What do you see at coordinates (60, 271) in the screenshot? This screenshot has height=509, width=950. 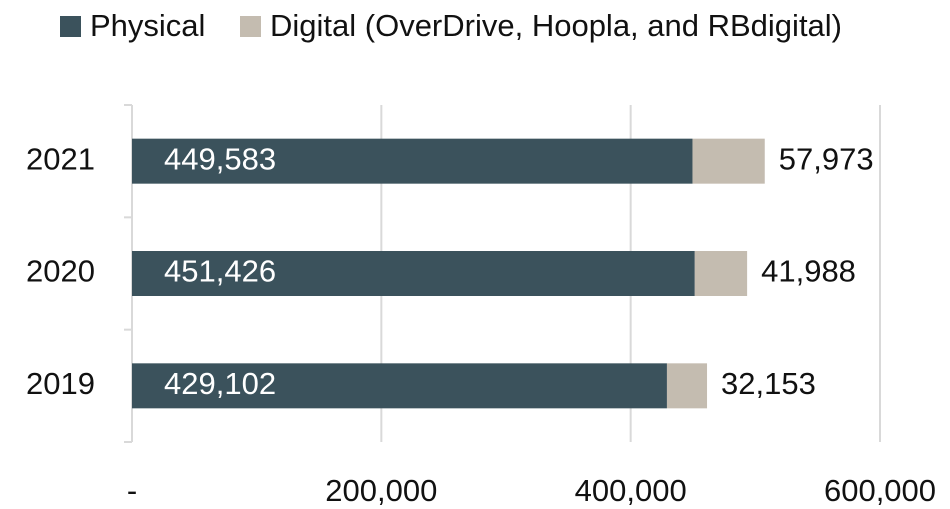 I see `y-tick-label: 2020` at bounding box center [60, 271].